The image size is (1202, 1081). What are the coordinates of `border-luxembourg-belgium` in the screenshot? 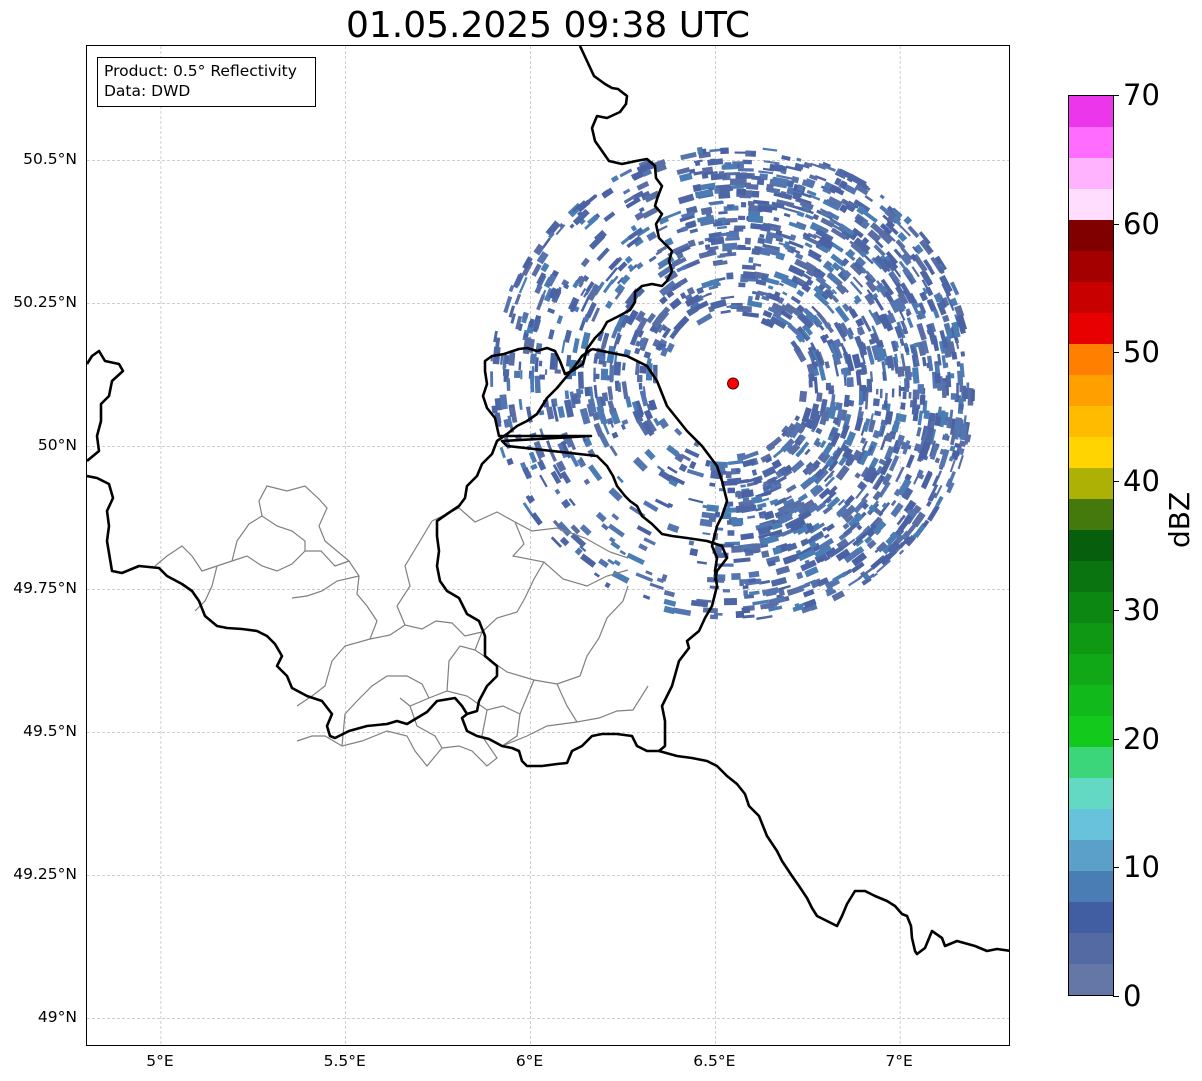 It's located at (514, 531).